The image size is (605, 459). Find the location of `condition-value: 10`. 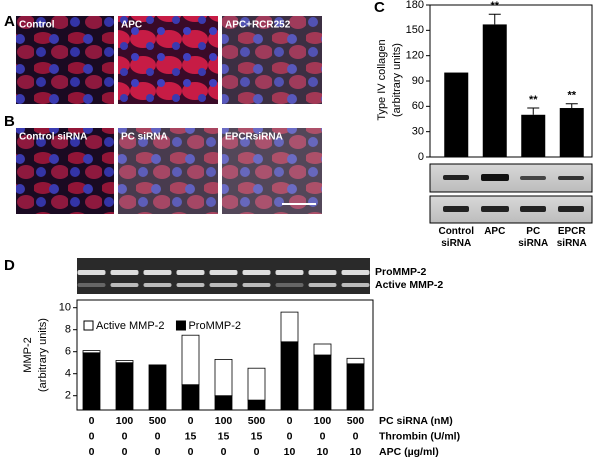

condition-value: 10 is located at coordinates (356, 452).